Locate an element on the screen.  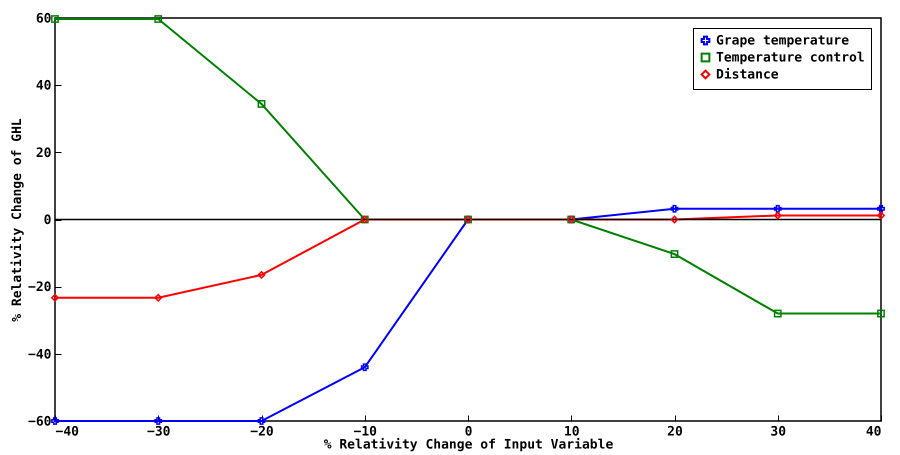
y-tick-label: 0 is located at coordinates (48, 220).